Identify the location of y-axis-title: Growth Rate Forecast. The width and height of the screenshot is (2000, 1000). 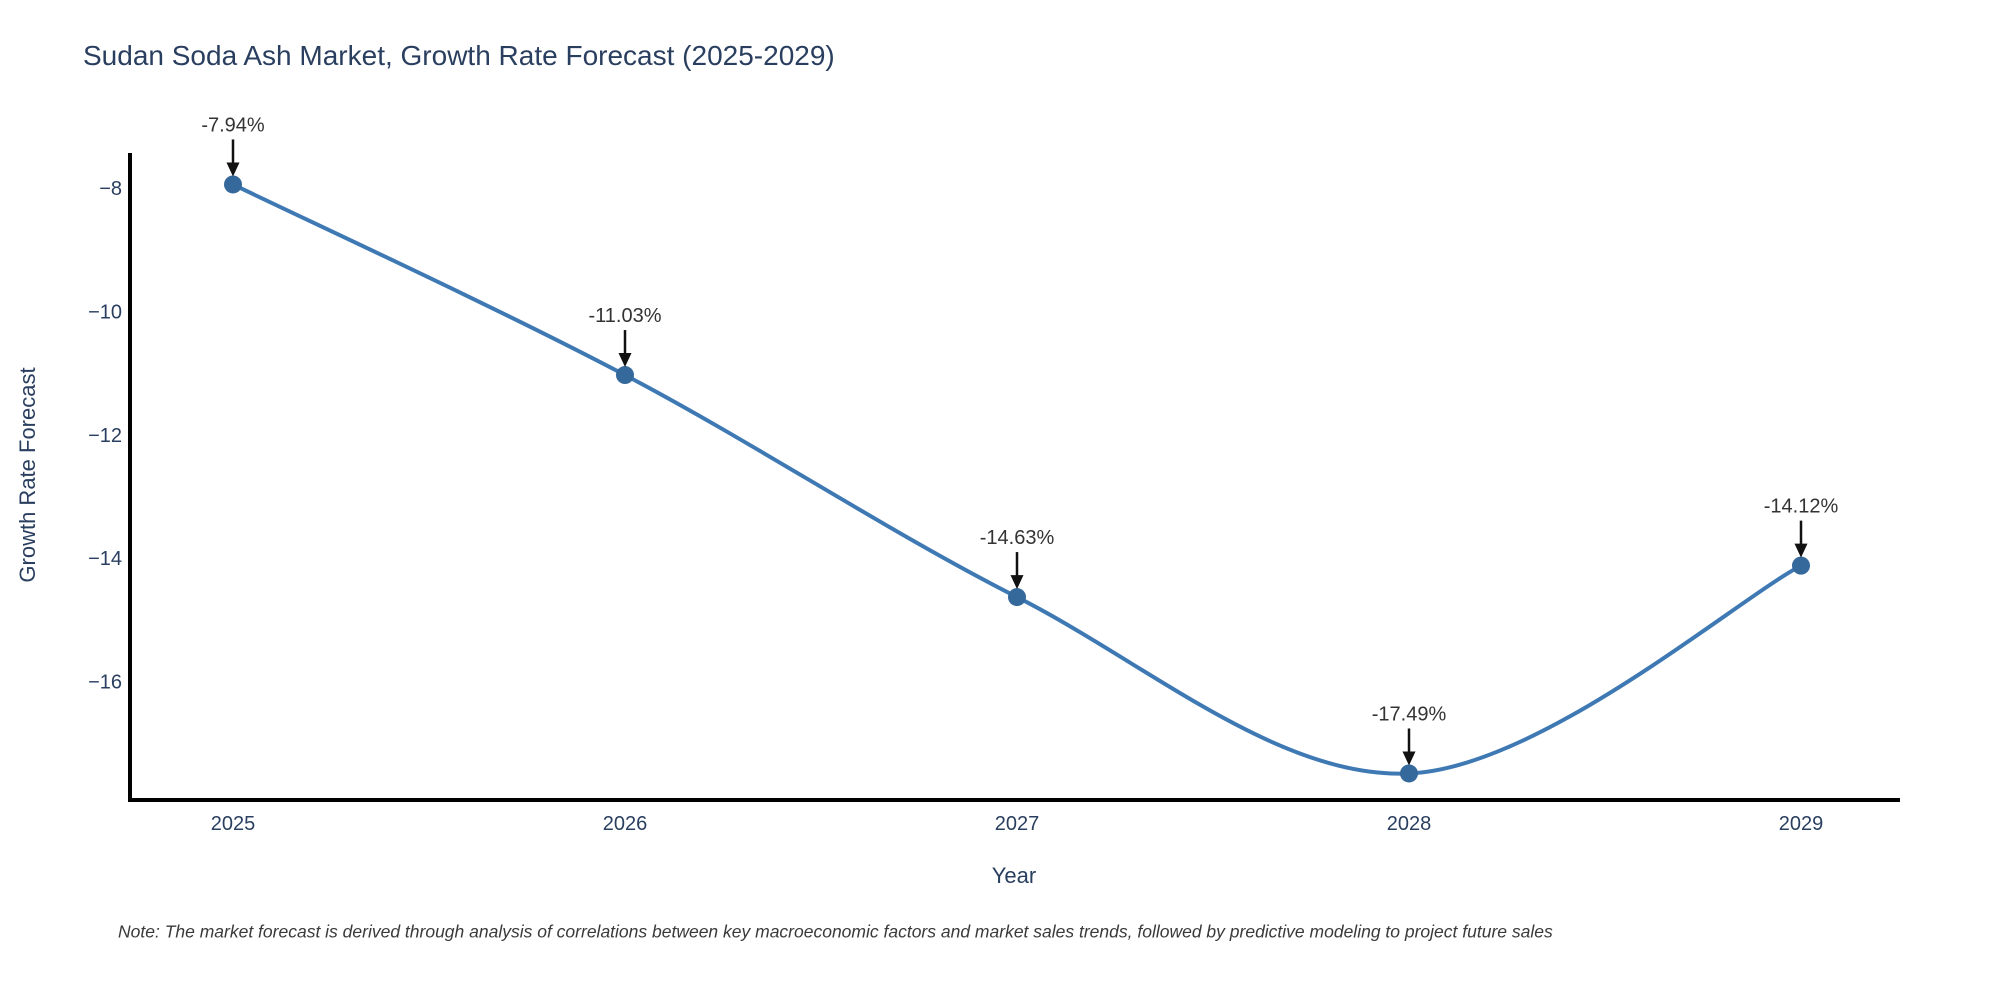
(27, 475).